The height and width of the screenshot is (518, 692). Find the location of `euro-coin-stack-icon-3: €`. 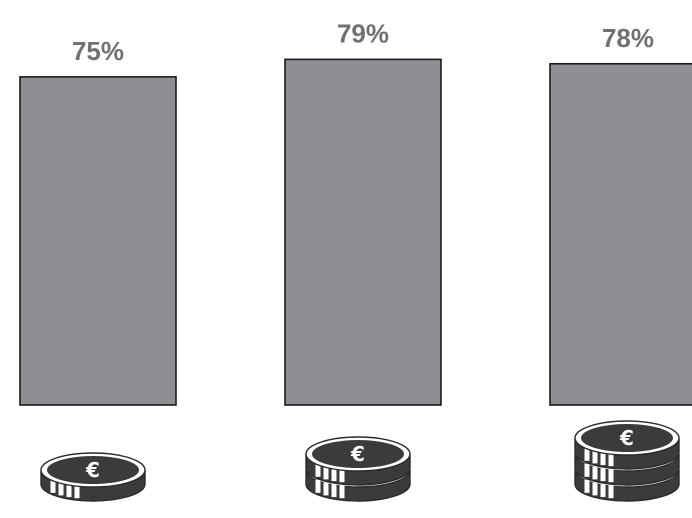

euro-coin-stack-icon-3: € is located at coordinates (627, 461).